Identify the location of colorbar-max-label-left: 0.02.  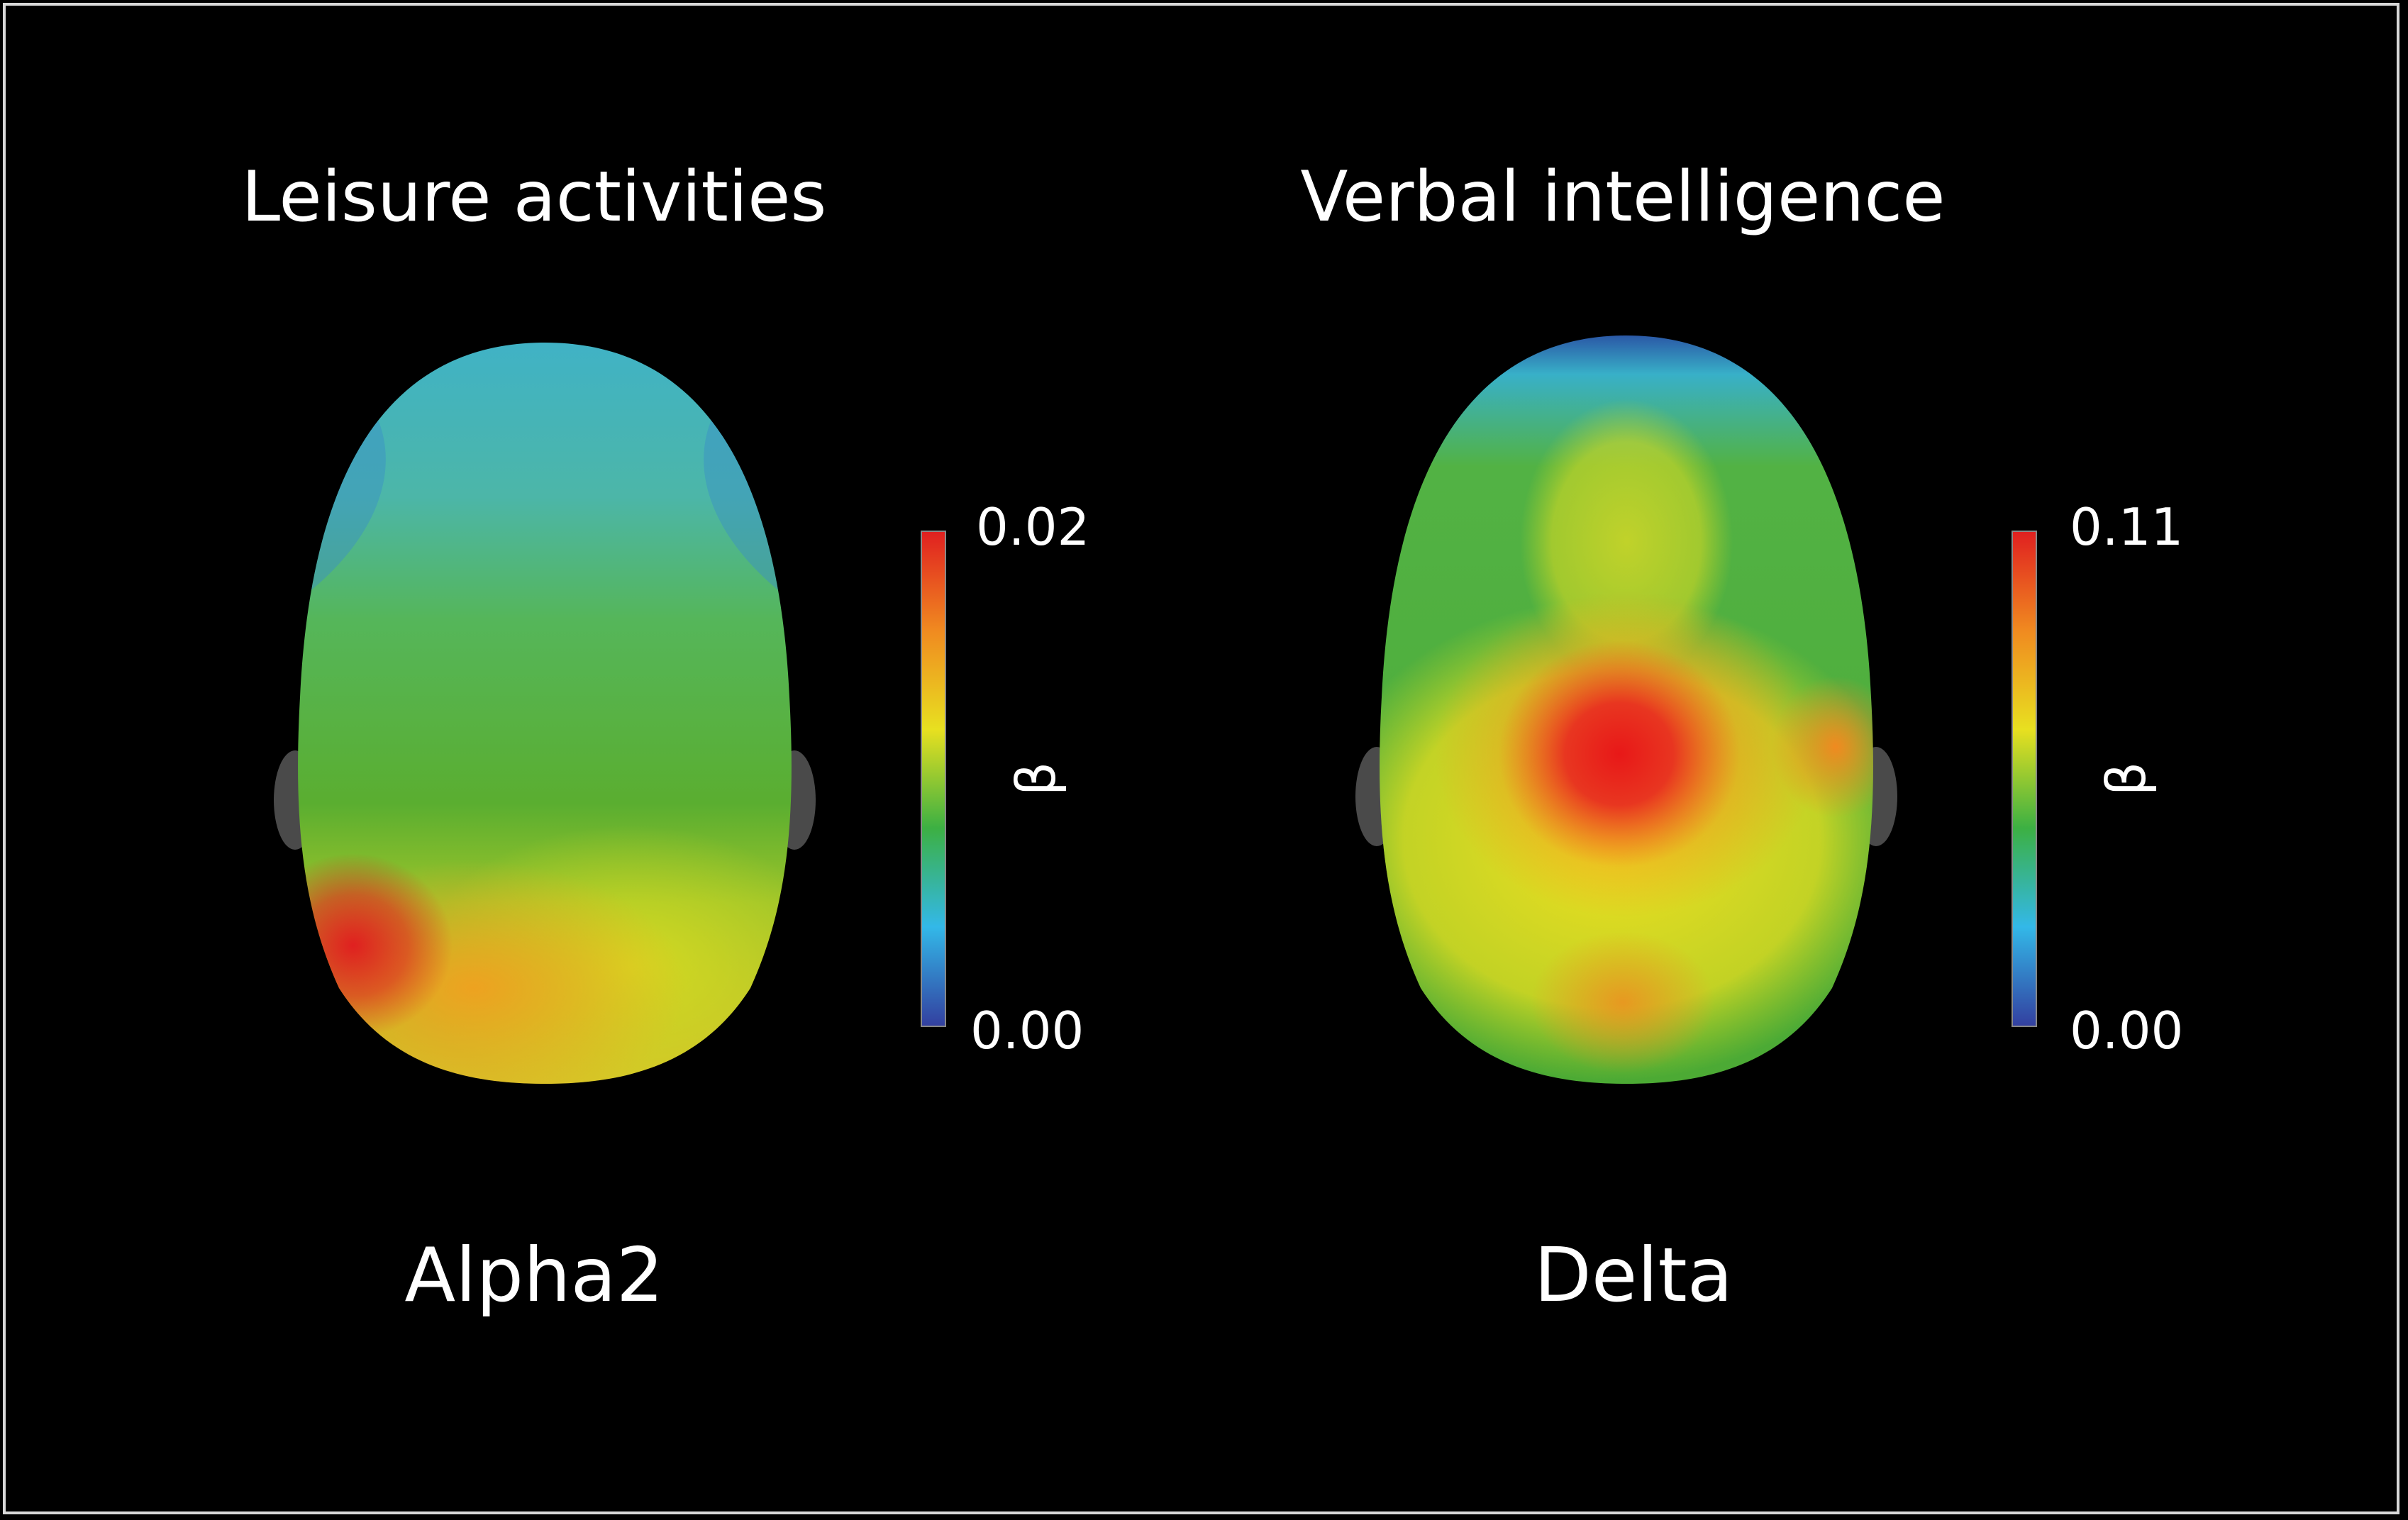
(1033, 527).